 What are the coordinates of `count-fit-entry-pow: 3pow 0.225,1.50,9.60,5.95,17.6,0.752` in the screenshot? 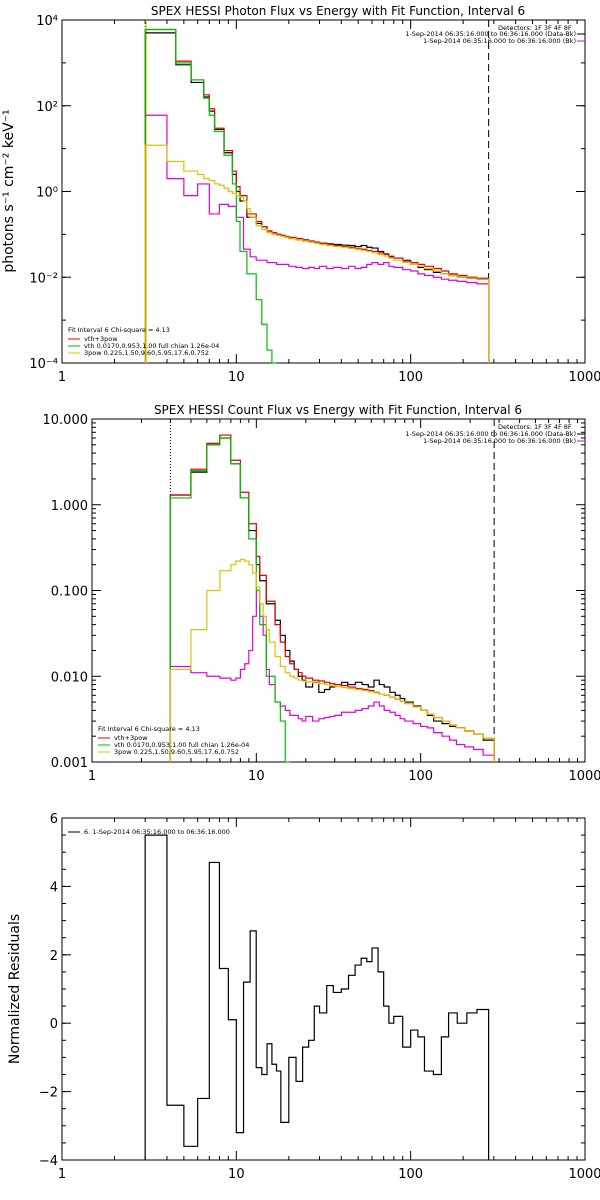 It's located at (176, 752).